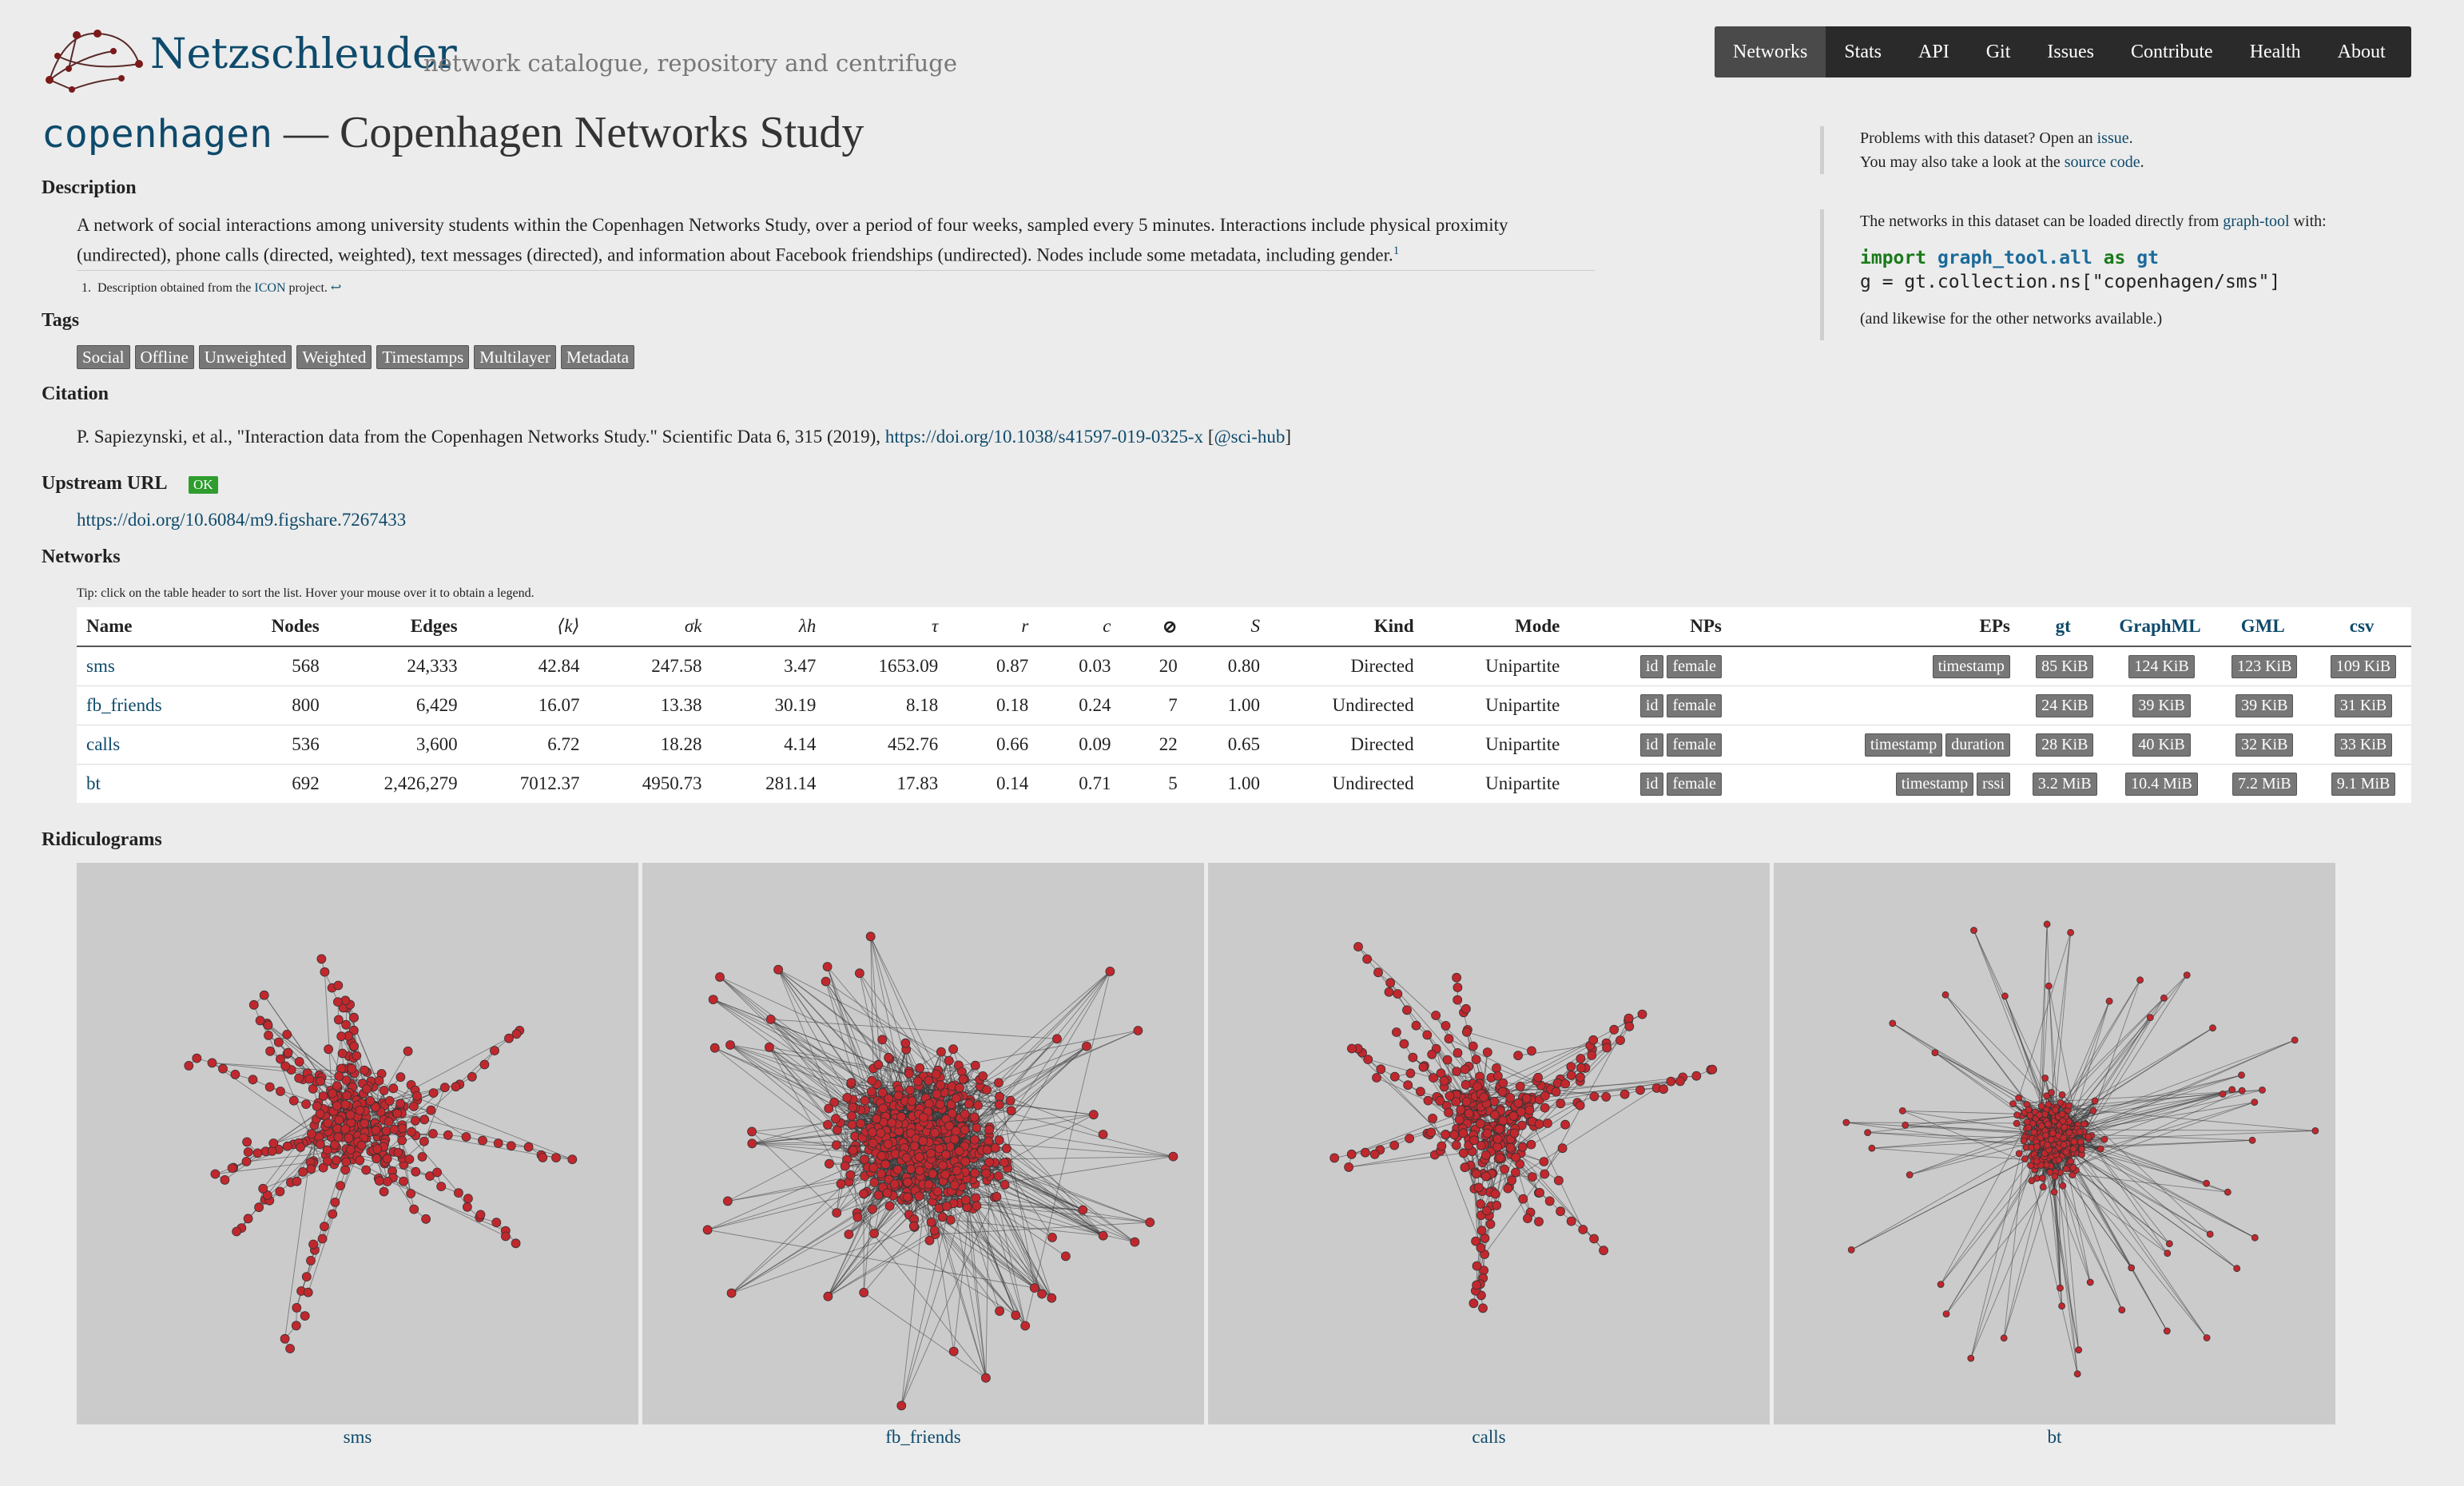 The width and height of the screenshot is (2464, 1486). I want to click on nav-git: Git, so click(1998, 52).